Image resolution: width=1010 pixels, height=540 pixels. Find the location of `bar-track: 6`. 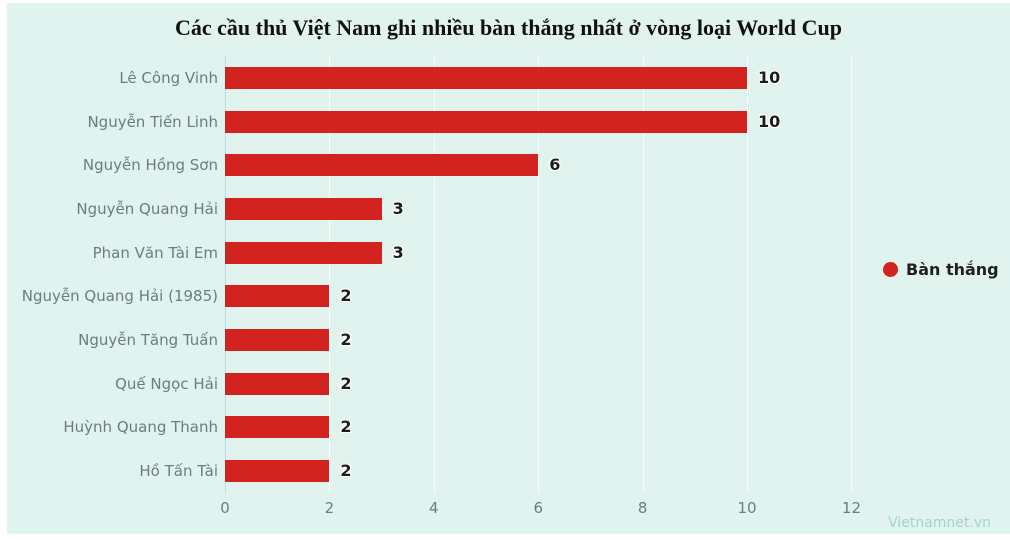

bar-track: 6 is located at coordinates (617, 165).